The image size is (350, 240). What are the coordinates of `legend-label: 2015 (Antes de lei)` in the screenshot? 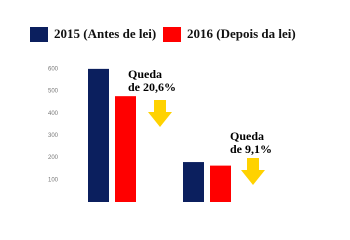 It's located at (105, 33).